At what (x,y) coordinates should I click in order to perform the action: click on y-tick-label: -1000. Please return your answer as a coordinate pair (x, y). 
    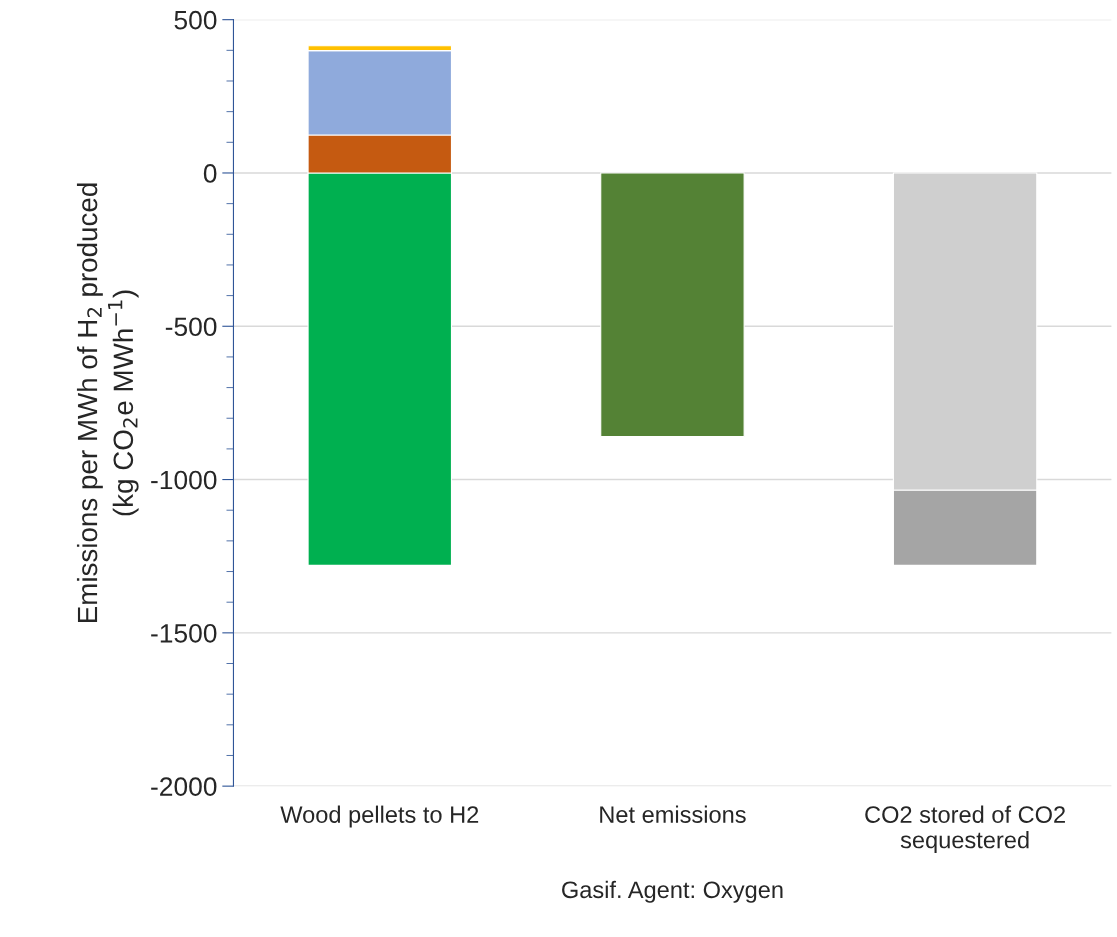
    Looking at the image, I should click on (184, 480).